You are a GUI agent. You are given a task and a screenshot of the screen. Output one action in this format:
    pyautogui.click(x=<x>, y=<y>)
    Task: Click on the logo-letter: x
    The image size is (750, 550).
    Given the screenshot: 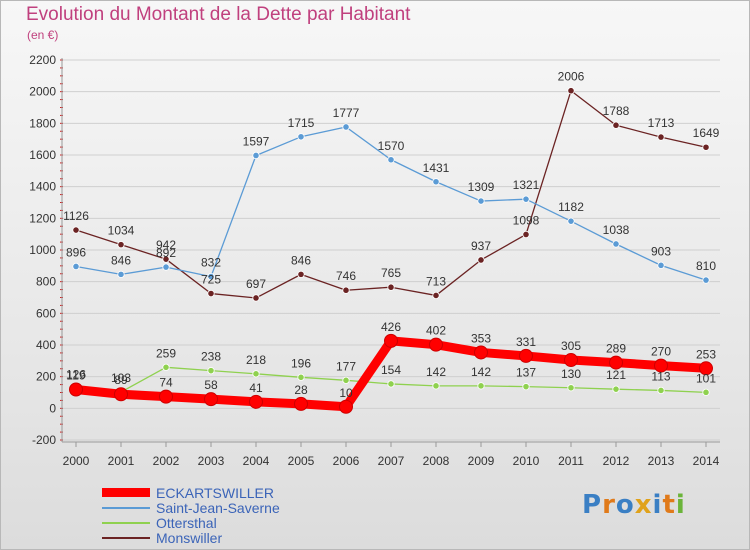 What is the action you would take?
    pyautogui.click(x=643, y=505)
    